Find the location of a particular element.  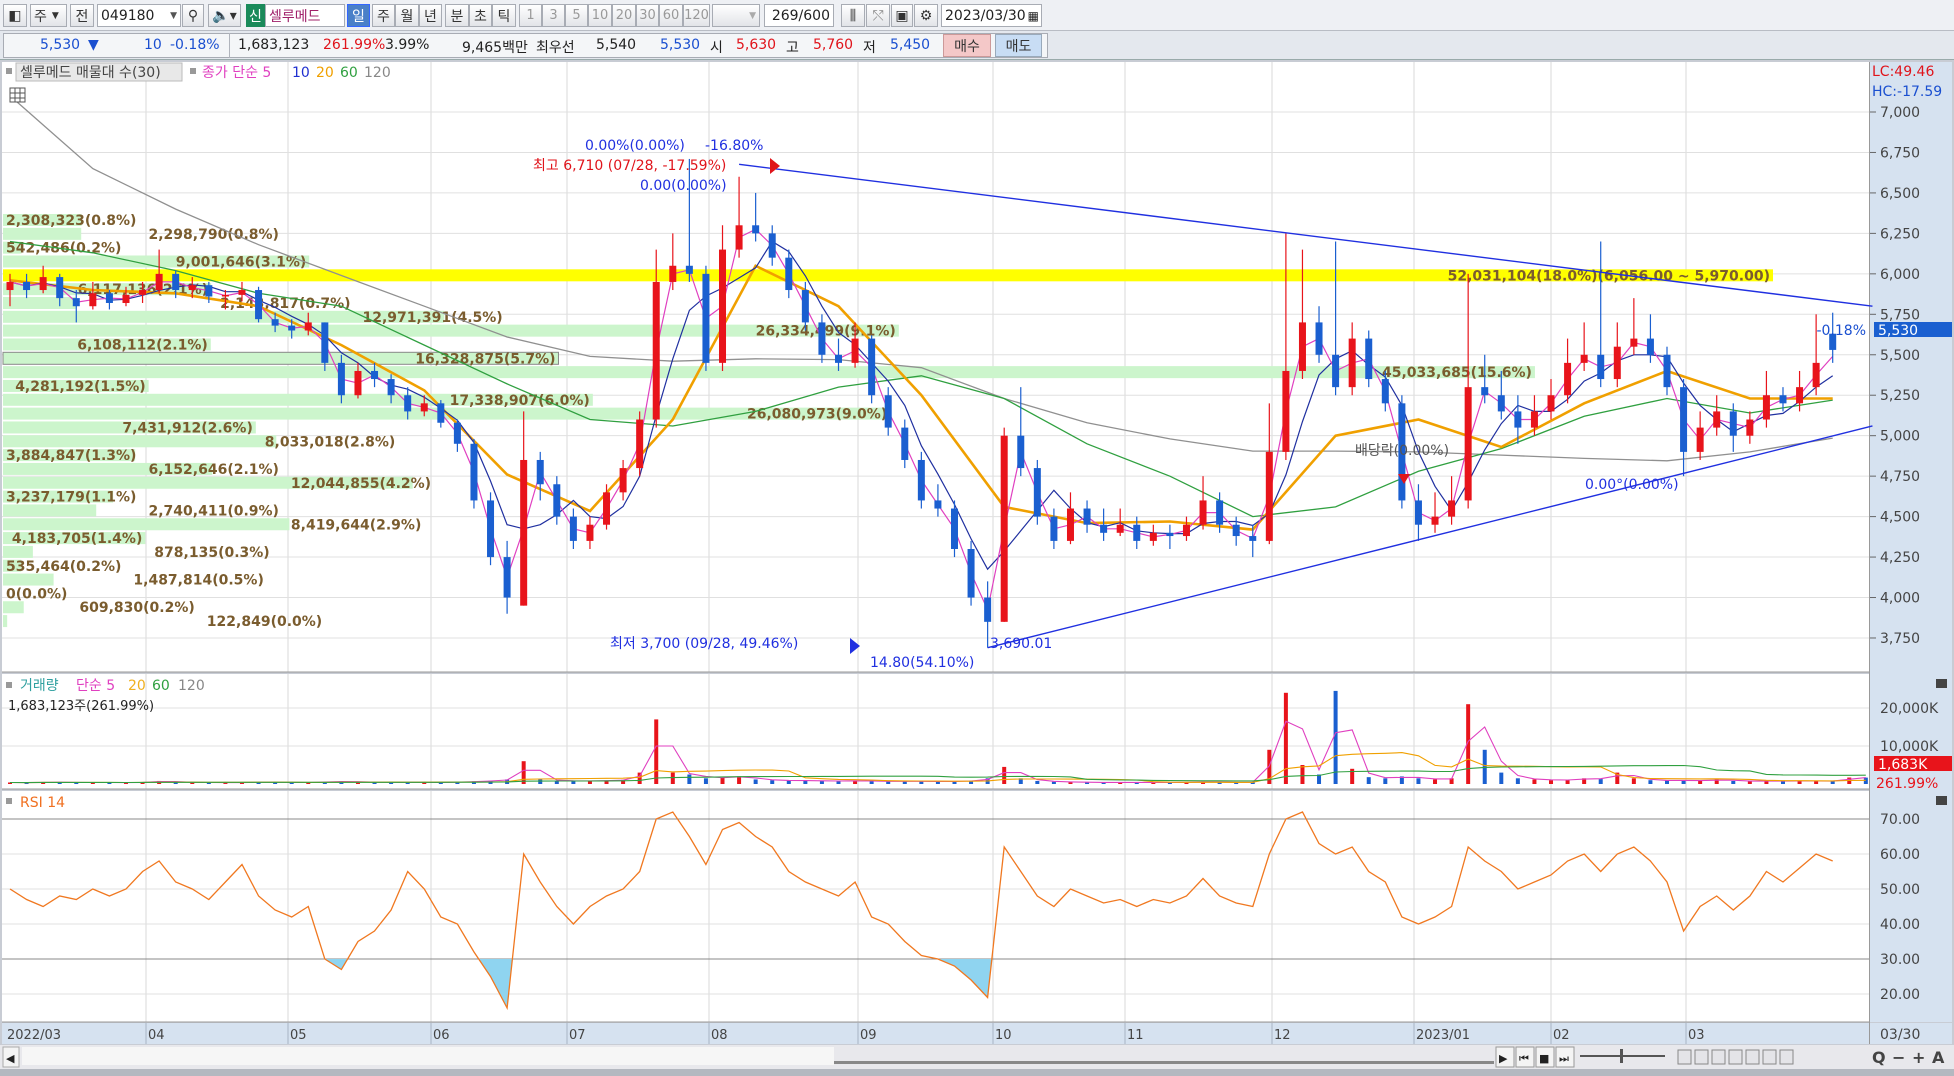

volume: 1,683,123 is located at coordinates (274, 45).